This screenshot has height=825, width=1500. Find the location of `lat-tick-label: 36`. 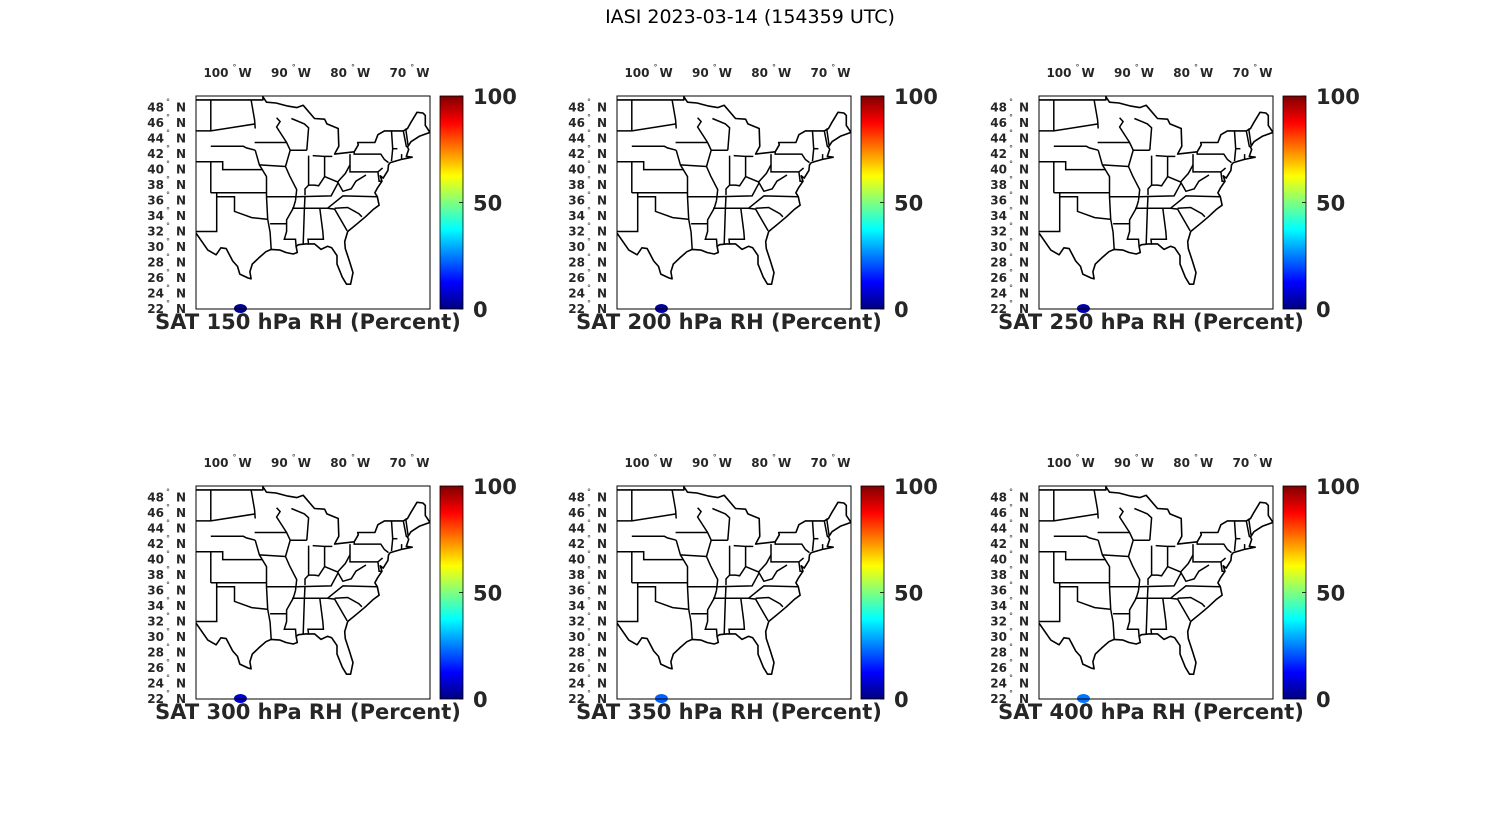

lat-tick-label: 36 is located at coordinates (998, 201).